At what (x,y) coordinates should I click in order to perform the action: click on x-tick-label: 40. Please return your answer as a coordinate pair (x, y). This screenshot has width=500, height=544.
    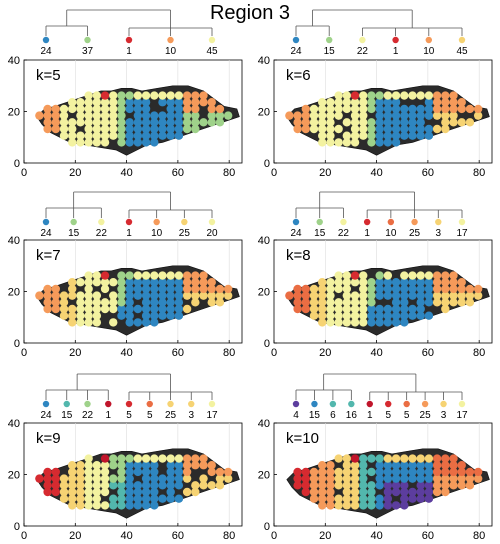
    Looking at the image, I should click on (126, 353).